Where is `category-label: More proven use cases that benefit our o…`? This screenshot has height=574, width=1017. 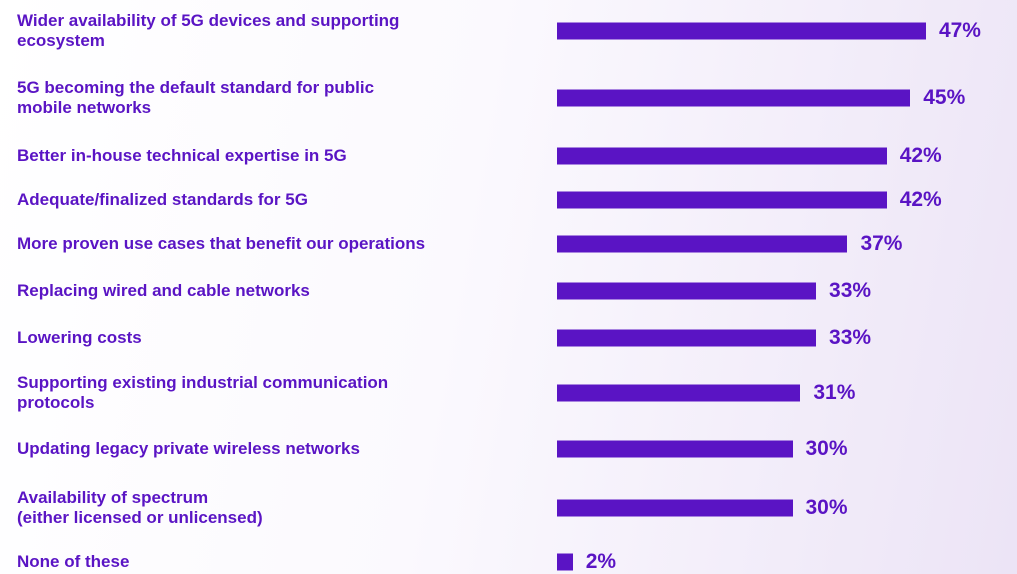
category-label: More proven use cases that benefit our o… is located at coordinates (221, 243).